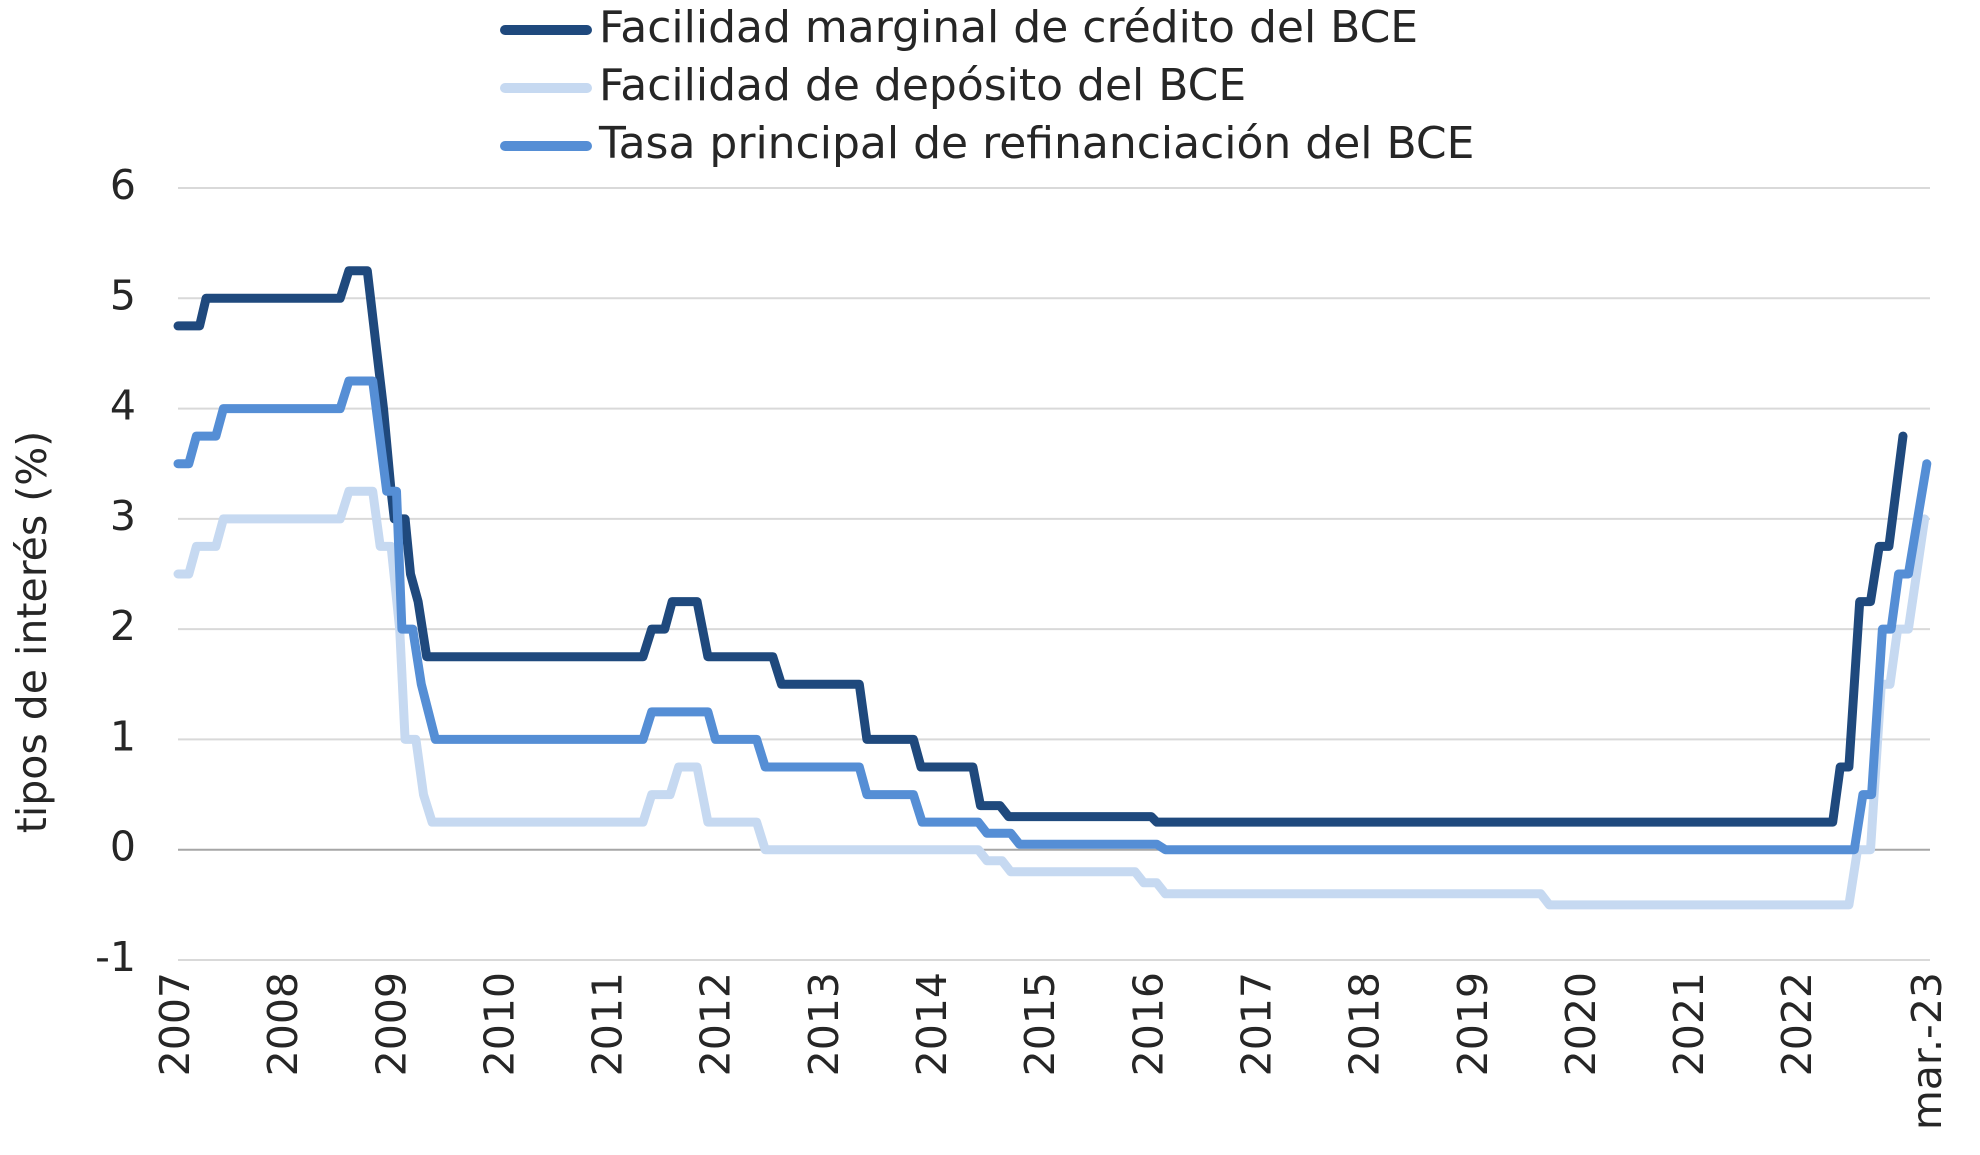 The width and height of the screenshot is (1980, 1155). What do you see at coordinates (716, 1024) in the screenshot?
I see `x-tick-label: 2012` at bounding box center [716, 1024].